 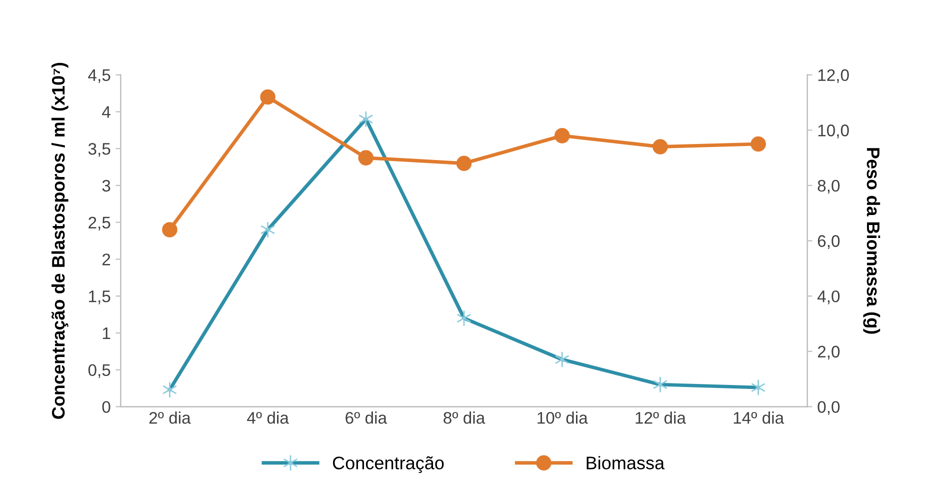 What do you see at coordinates (106, 112) in the screenshot?
I see `y-tick-label: 4` at bounding box center [106, 112].